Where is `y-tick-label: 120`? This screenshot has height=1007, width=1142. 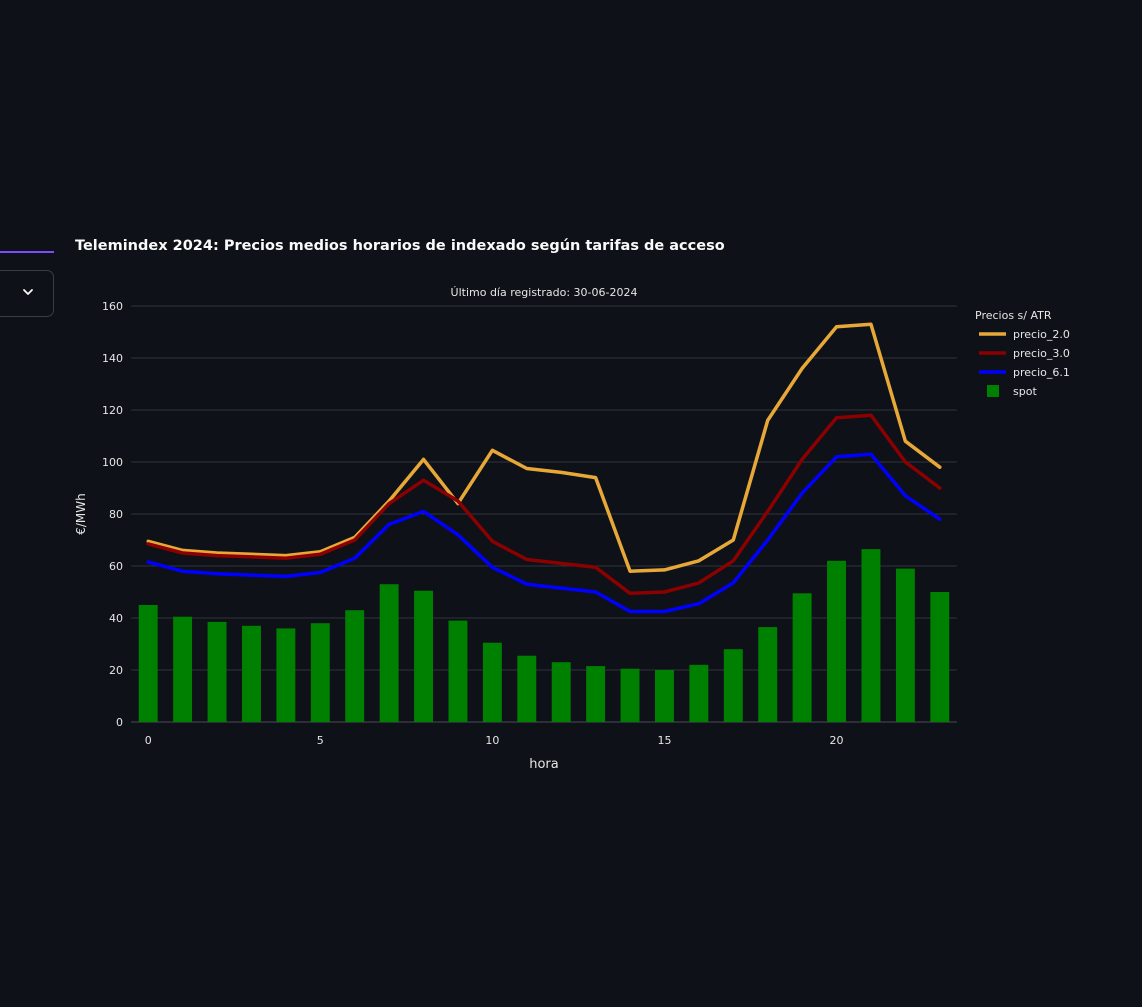
y-tick-label: 120 is located at coordinates (112, 410).